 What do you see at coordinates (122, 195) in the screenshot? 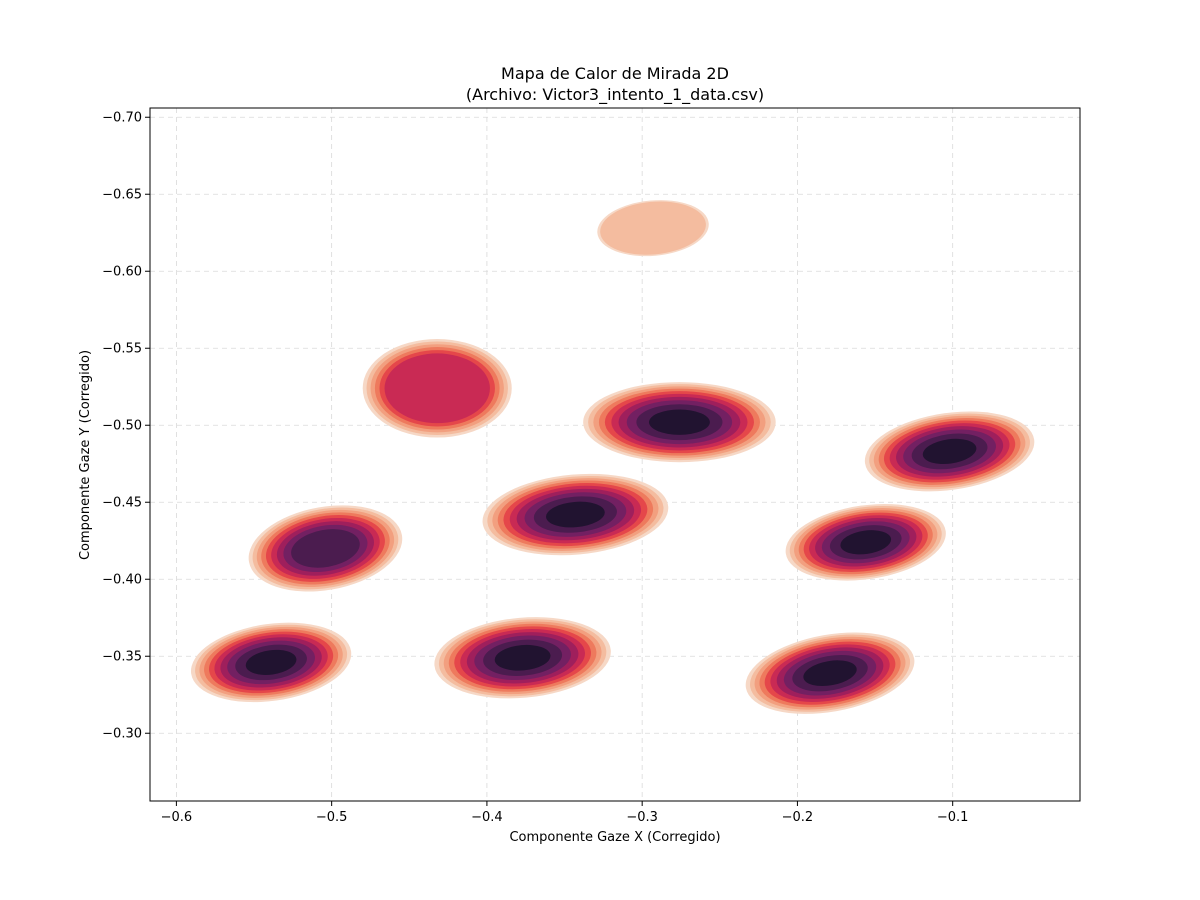
I see `y-tick-label: −0.65` at bounding box center [122, 195].